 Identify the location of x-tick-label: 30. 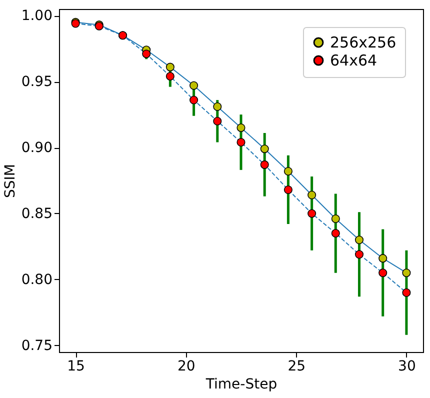
(407, 366).